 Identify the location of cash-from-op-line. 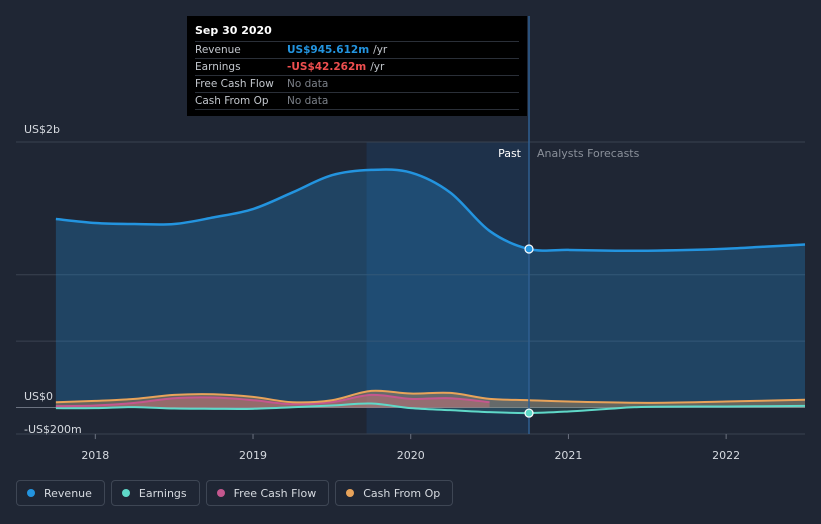
(430, 396).